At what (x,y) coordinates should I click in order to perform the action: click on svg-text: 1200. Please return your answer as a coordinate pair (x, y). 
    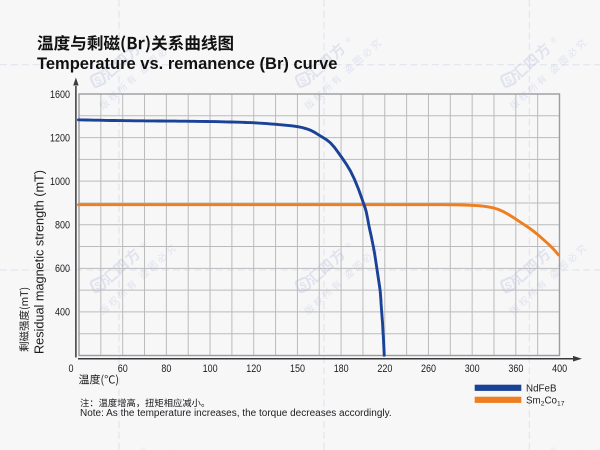
    Looking at the image, I should click on (60, 138).